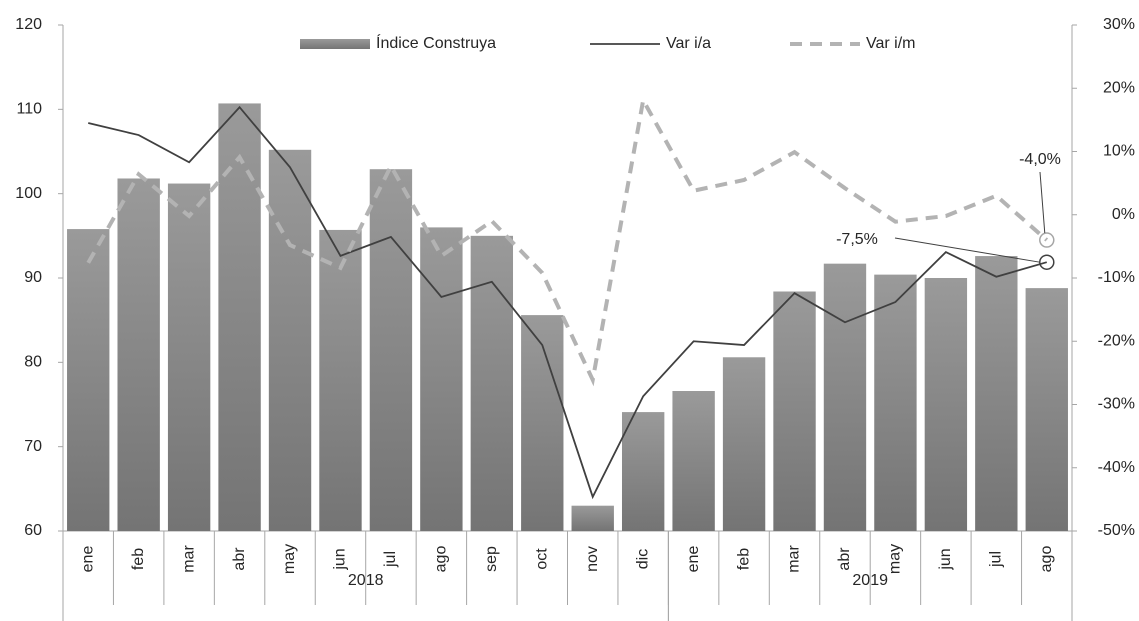  I want to click on data-label: -4,0%, so click(1040, 159).